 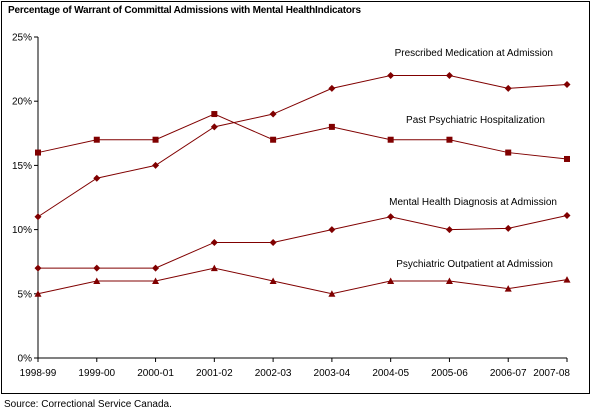 I want to click on source-note: Source: Correctional Service Canada., so click(x=88, y=404).